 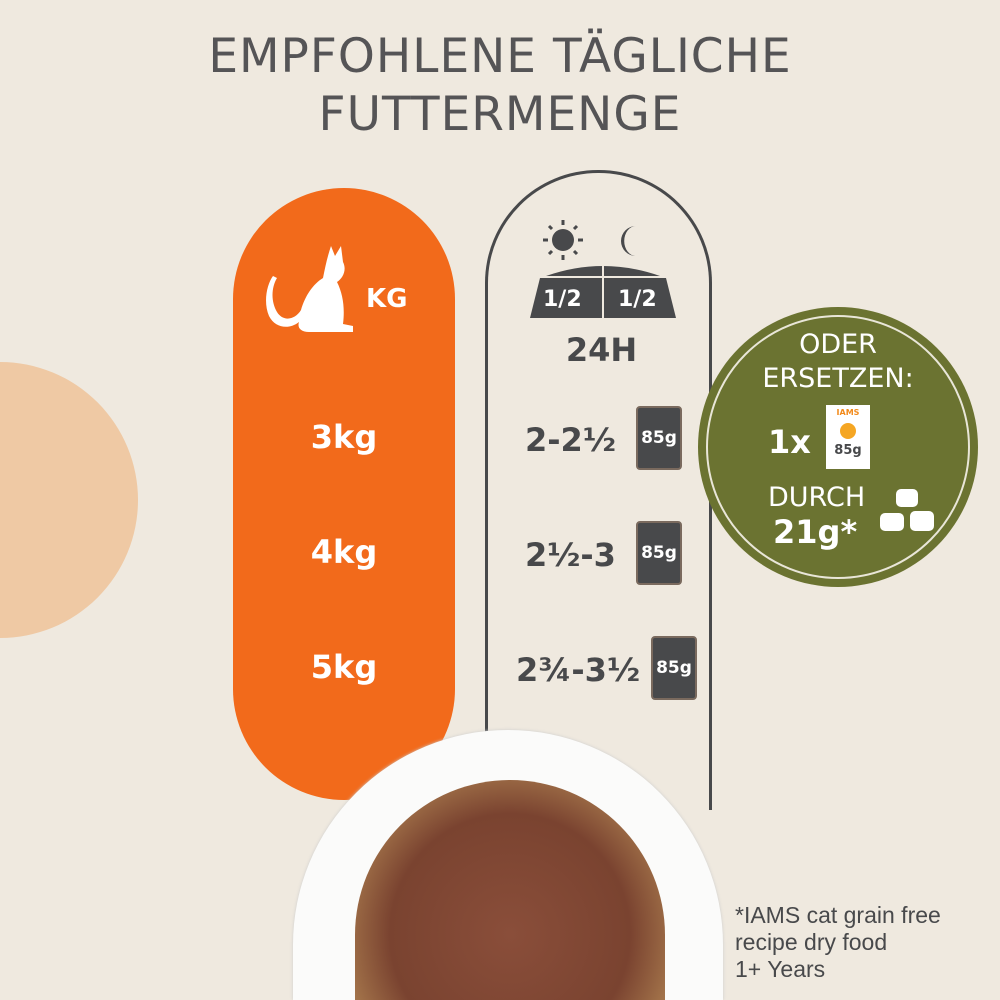 What do you see at coordinates (344, 667) in the screenshot?
I see `weight-5kg: 5kg` at bounding box center [344, 667].